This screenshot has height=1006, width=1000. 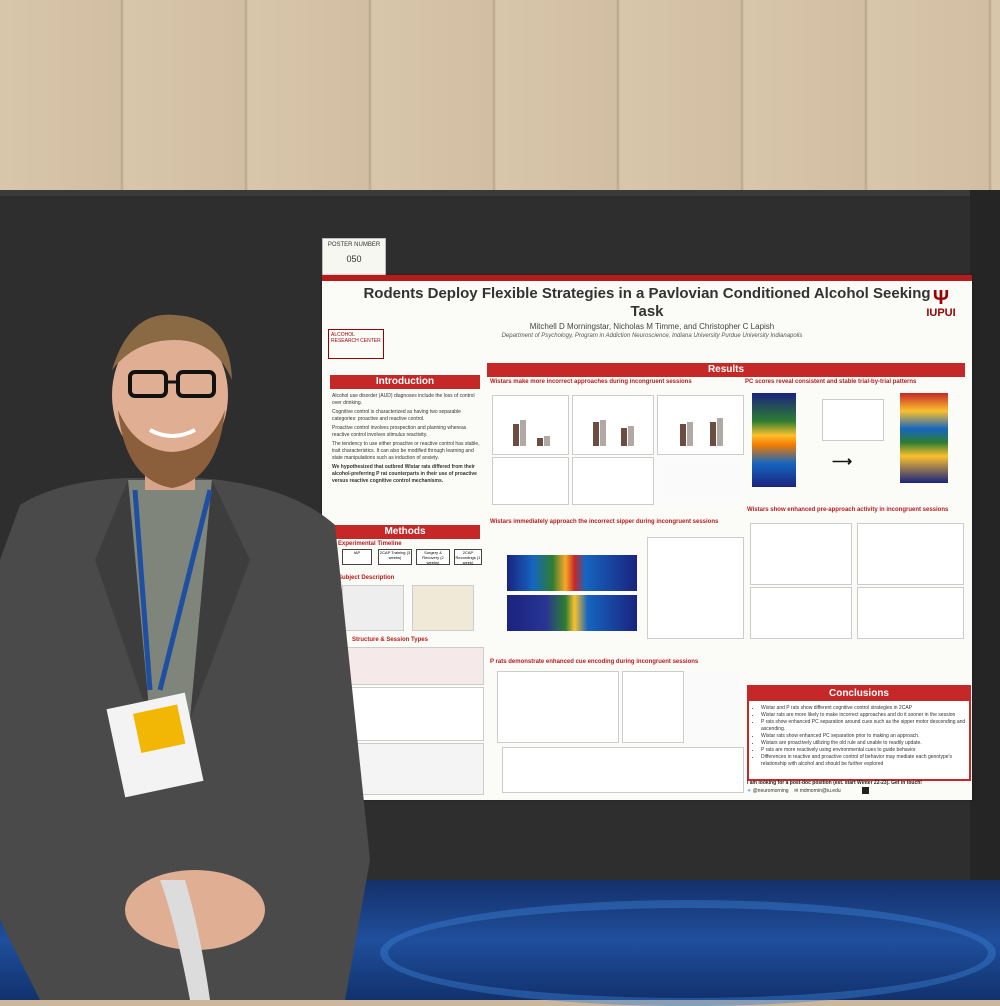 What do you see at coordinates (159, 729) in the screenshot?
I see `badge-color-stripe` at bounding box center [159, 729].